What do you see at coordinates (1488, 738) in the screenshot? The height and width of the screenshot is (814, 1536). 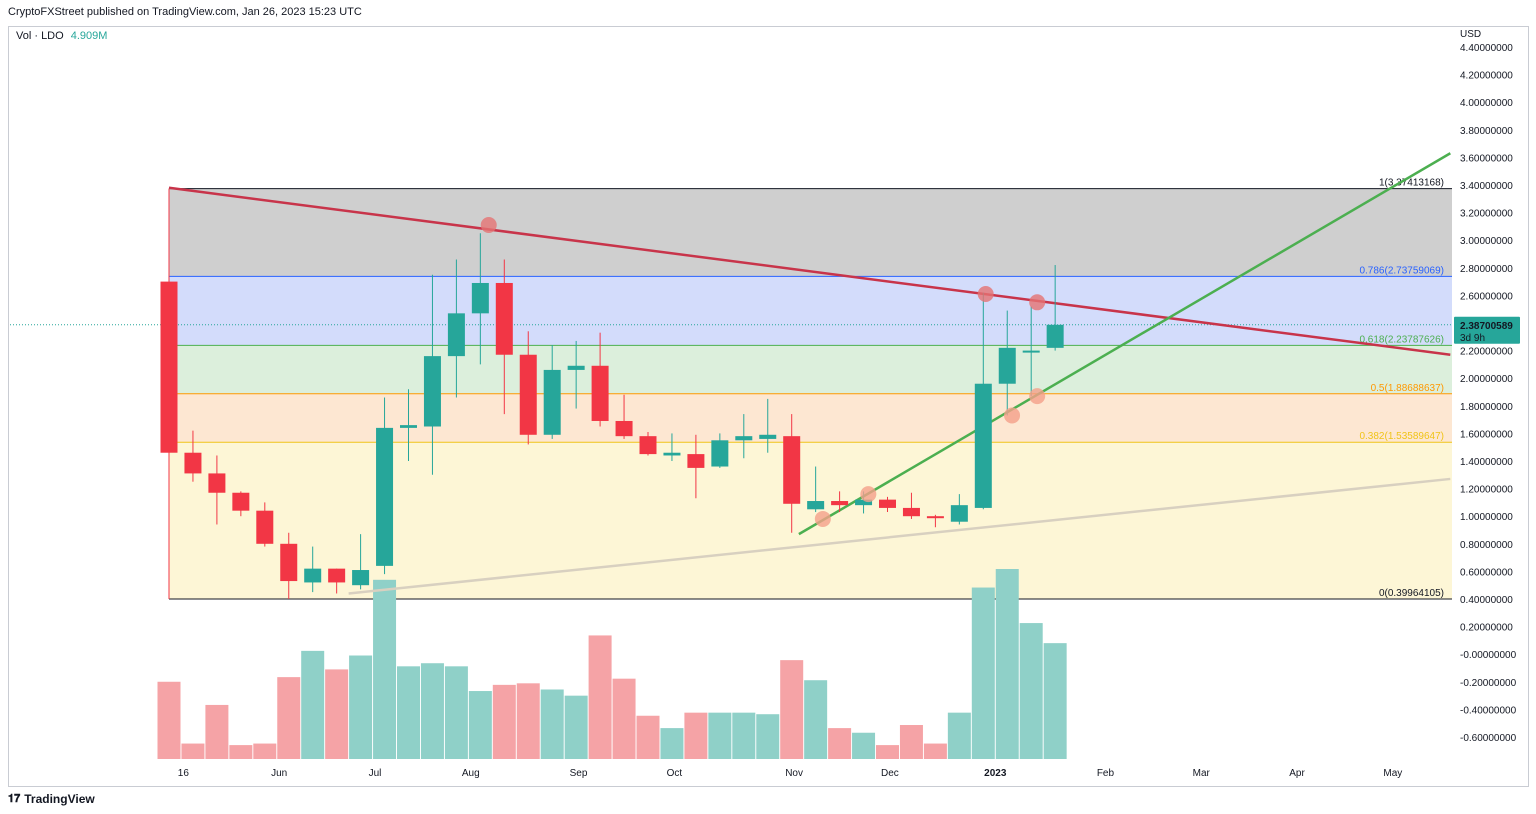 I see `y-axis-tick-label: -0.60000000` at bounding box center [1488, 738].